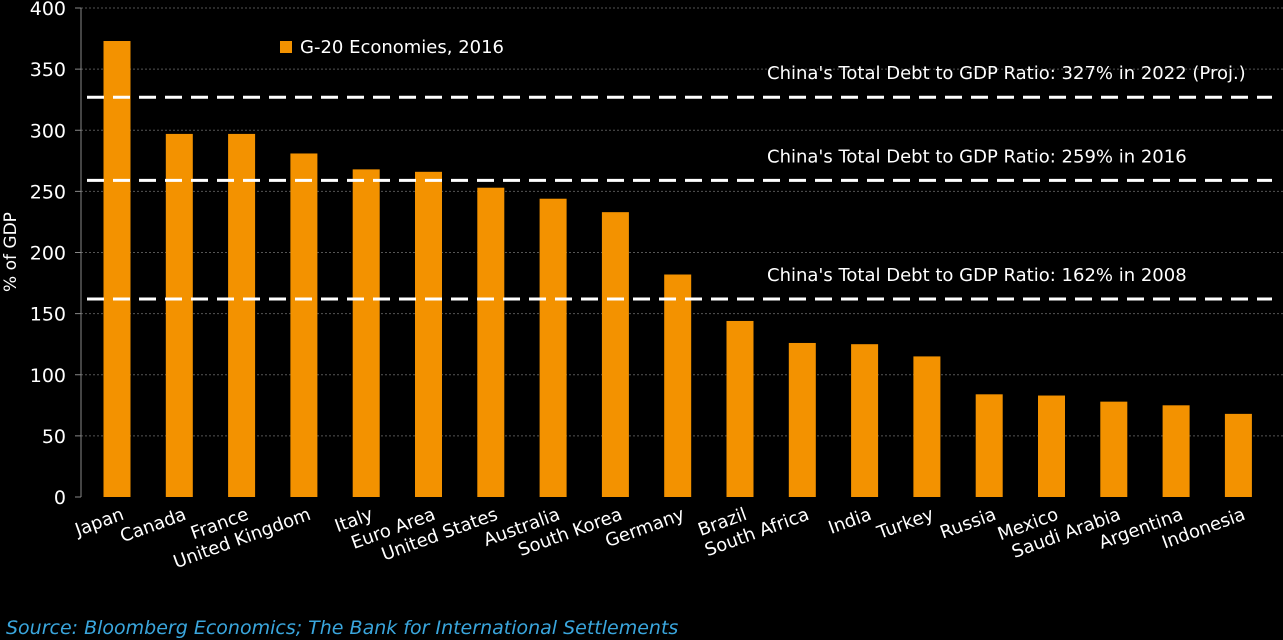 This screenshot has height=640, width=1283. I want to click on bar-brazil, so click(740, 408).